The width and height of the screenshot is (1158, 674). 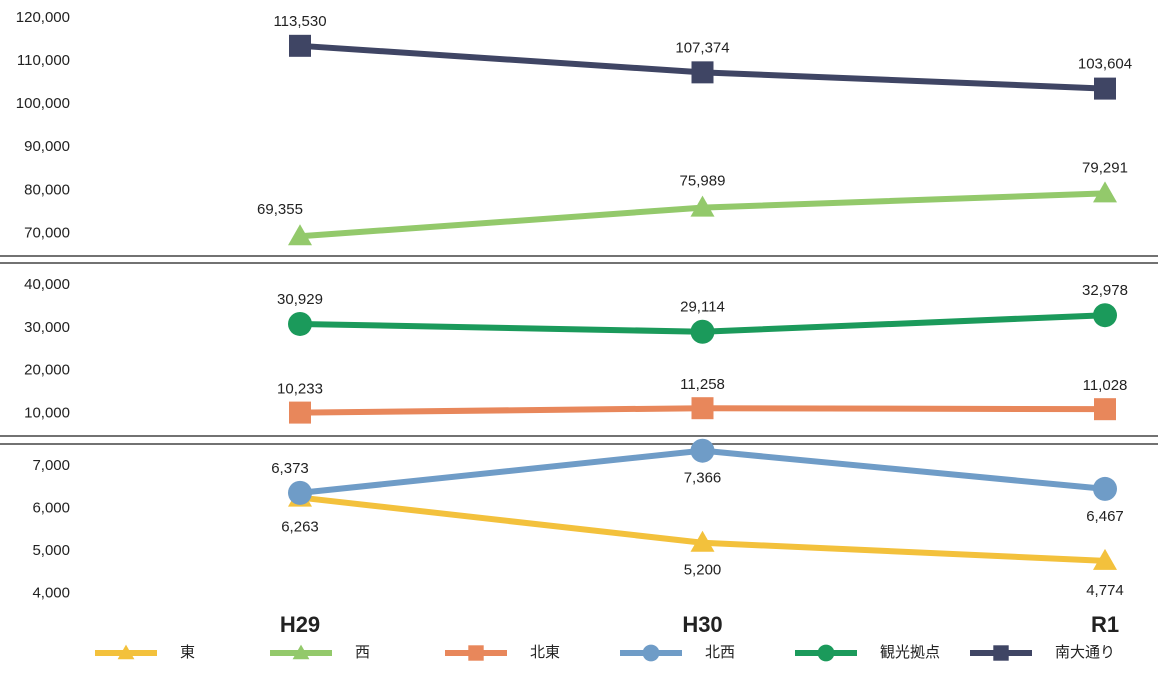 What do you see at coordinates (47, 327) in the screenshot?
I see `y-tick-label: 30,000` at bounding box center [47, 327].